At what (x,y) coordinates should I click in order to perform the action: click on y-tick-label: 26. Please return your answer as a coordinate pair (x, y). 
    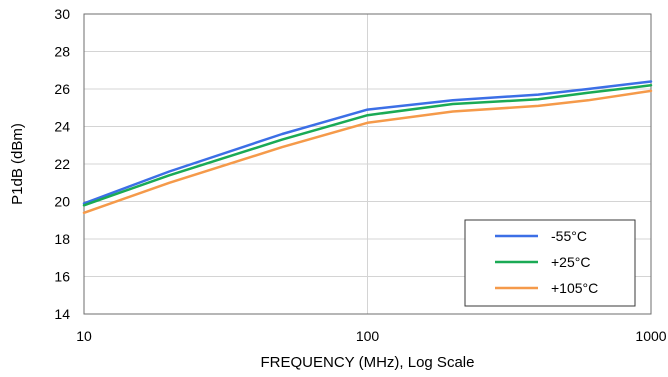
    Looking at the image, I should click on (62, 89).